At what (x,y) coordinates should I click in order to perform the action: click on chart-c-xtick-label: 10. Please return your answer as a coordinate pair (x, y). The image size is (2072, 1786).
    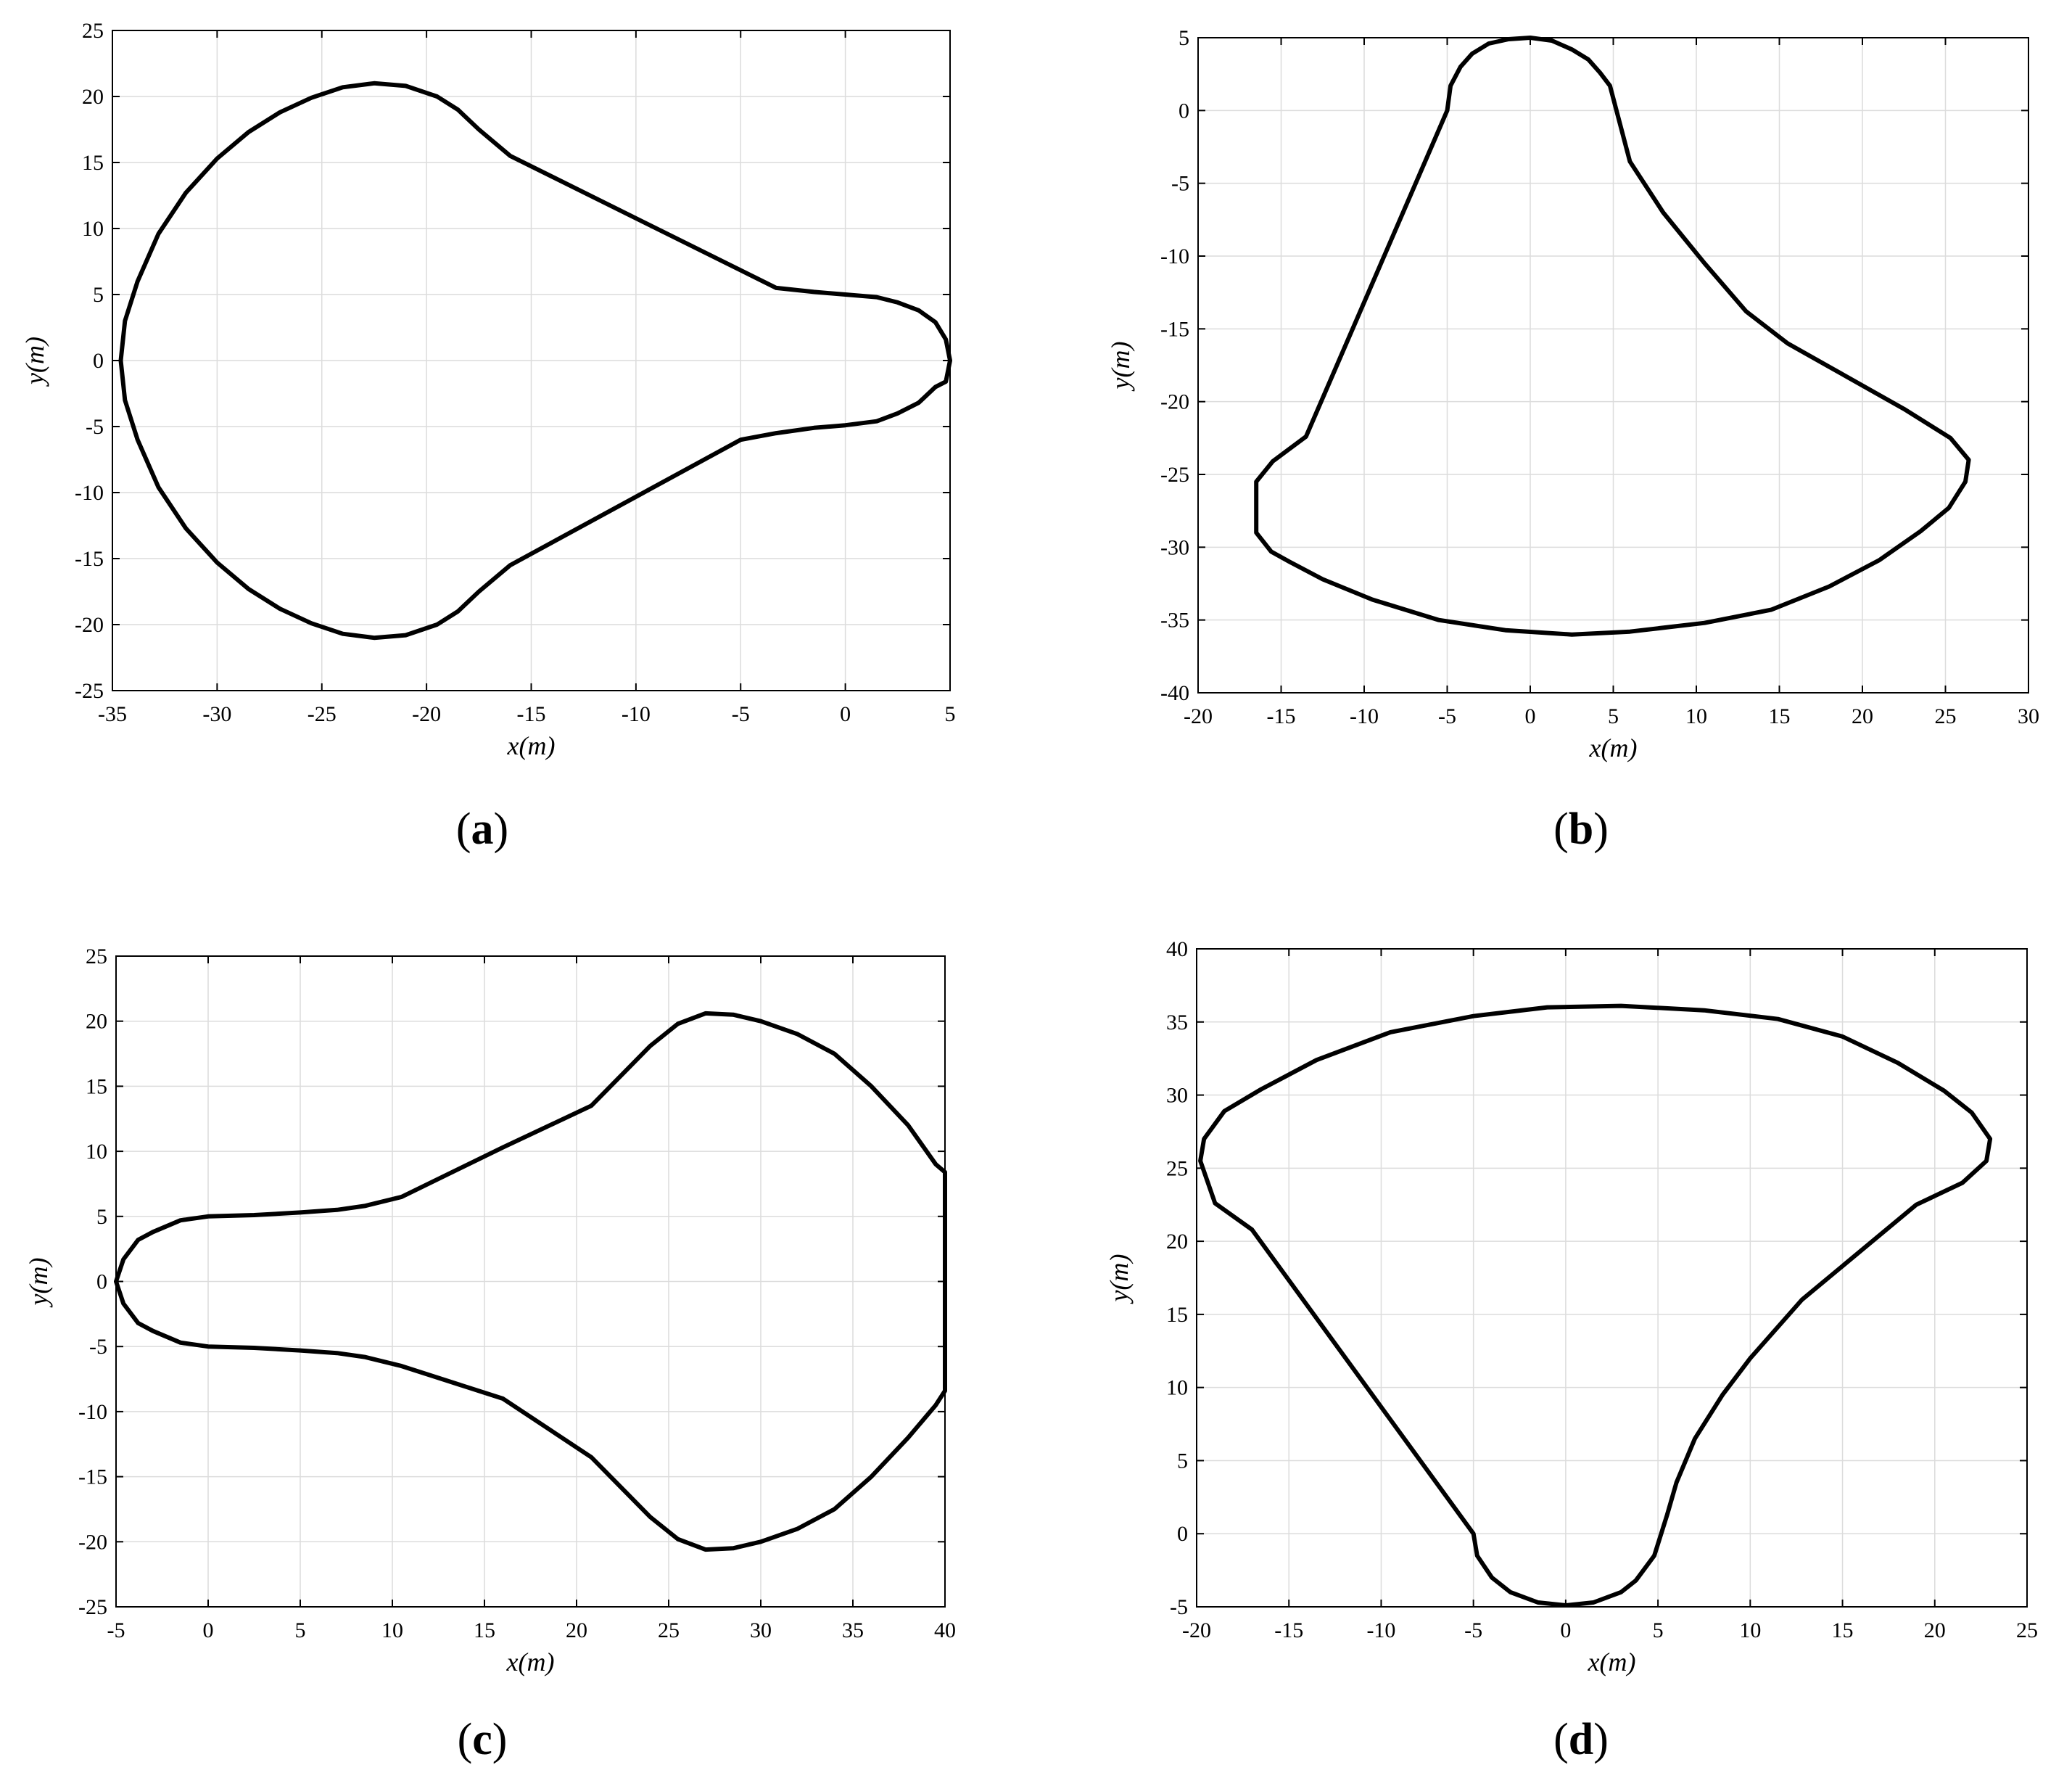
    Looking at the image, I should click on (392, 1630).